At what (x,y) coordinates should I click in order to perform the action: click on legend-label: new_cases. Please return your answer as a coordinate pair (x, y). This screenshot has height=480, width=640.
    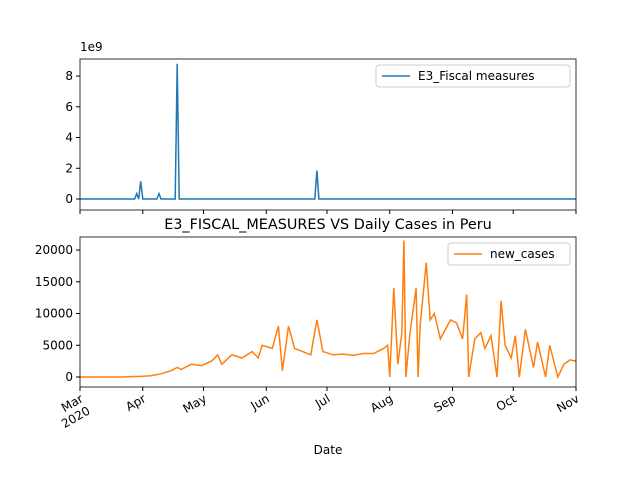
    Looking at the image, I should click on (522, 254).